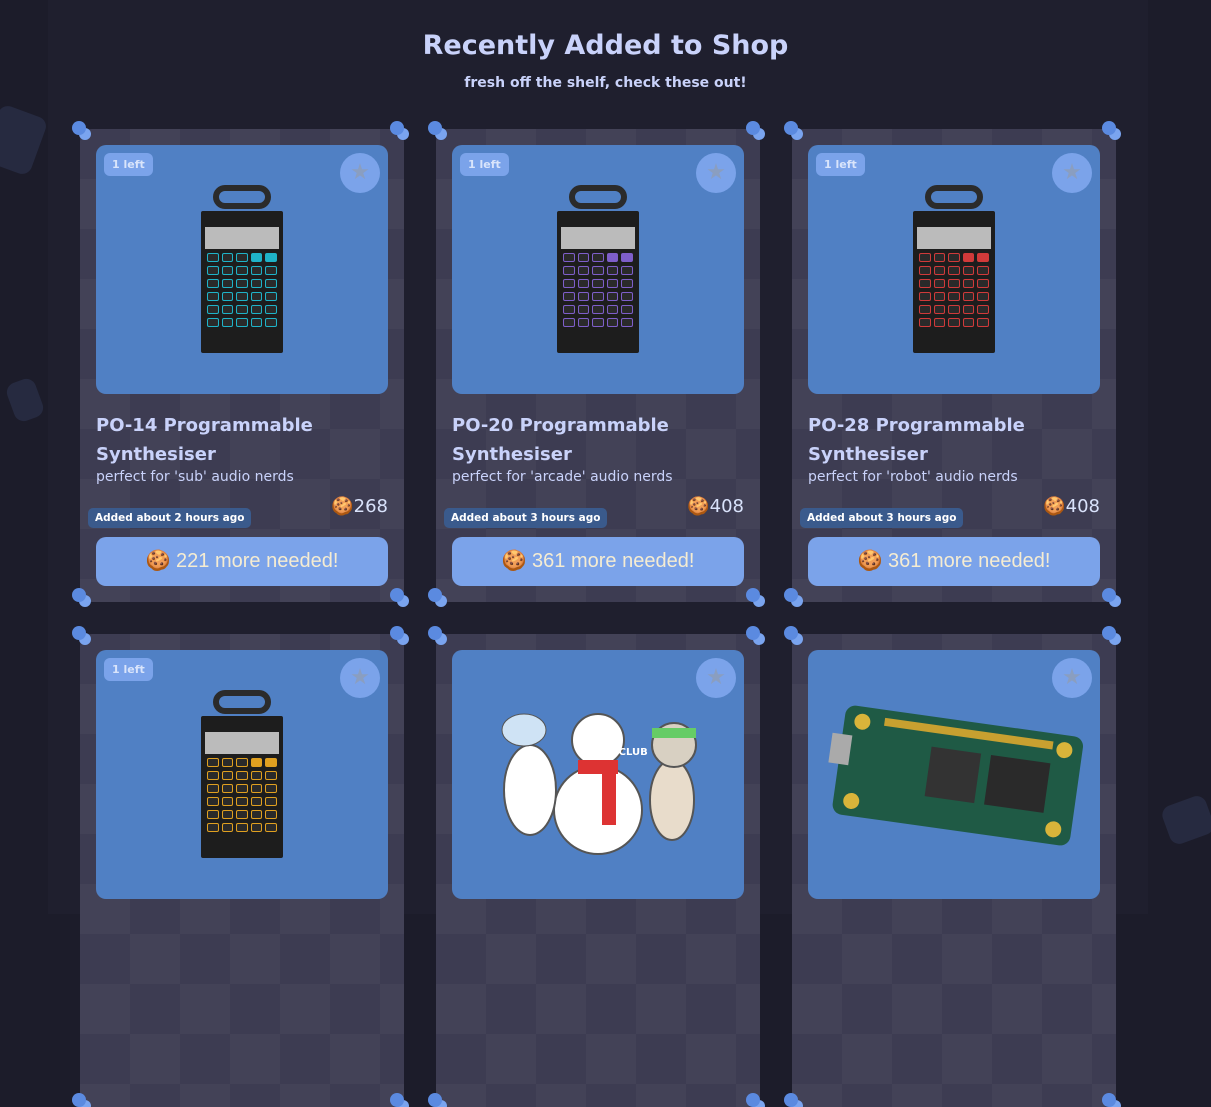 The width and height of the screenshot is (1211, 1107). What do you see at coordinates (616, 752) in the screenshot?
I see `sticker-text: HACK CLUB` at bounding box center [616, 752].